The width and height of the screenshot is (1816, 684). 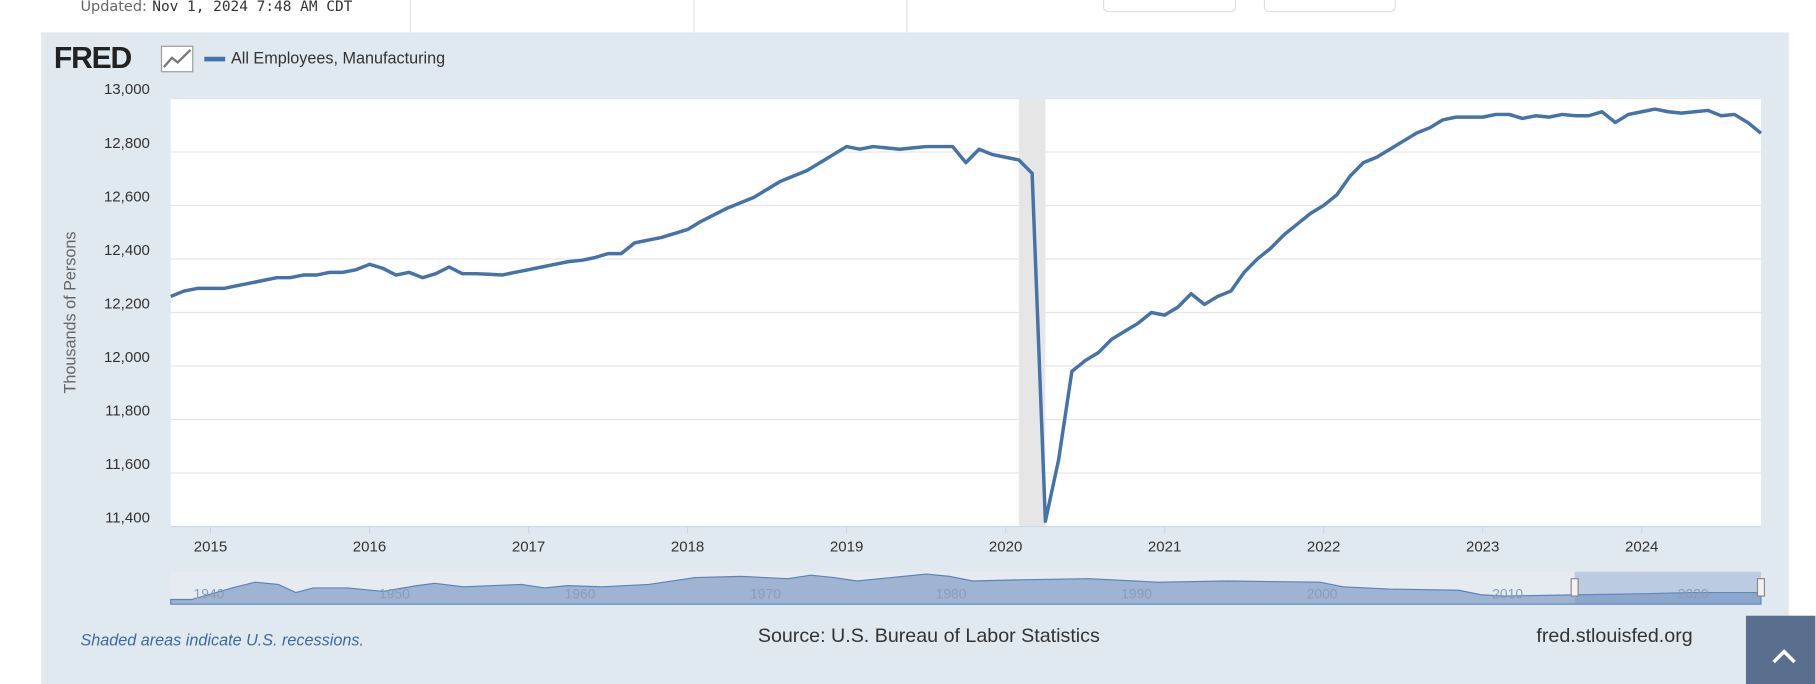 What do you see at coordinates (394, 594) in the screenshot?
I see `navigator-tick-label: 1950` at bounding box center [394, 594].